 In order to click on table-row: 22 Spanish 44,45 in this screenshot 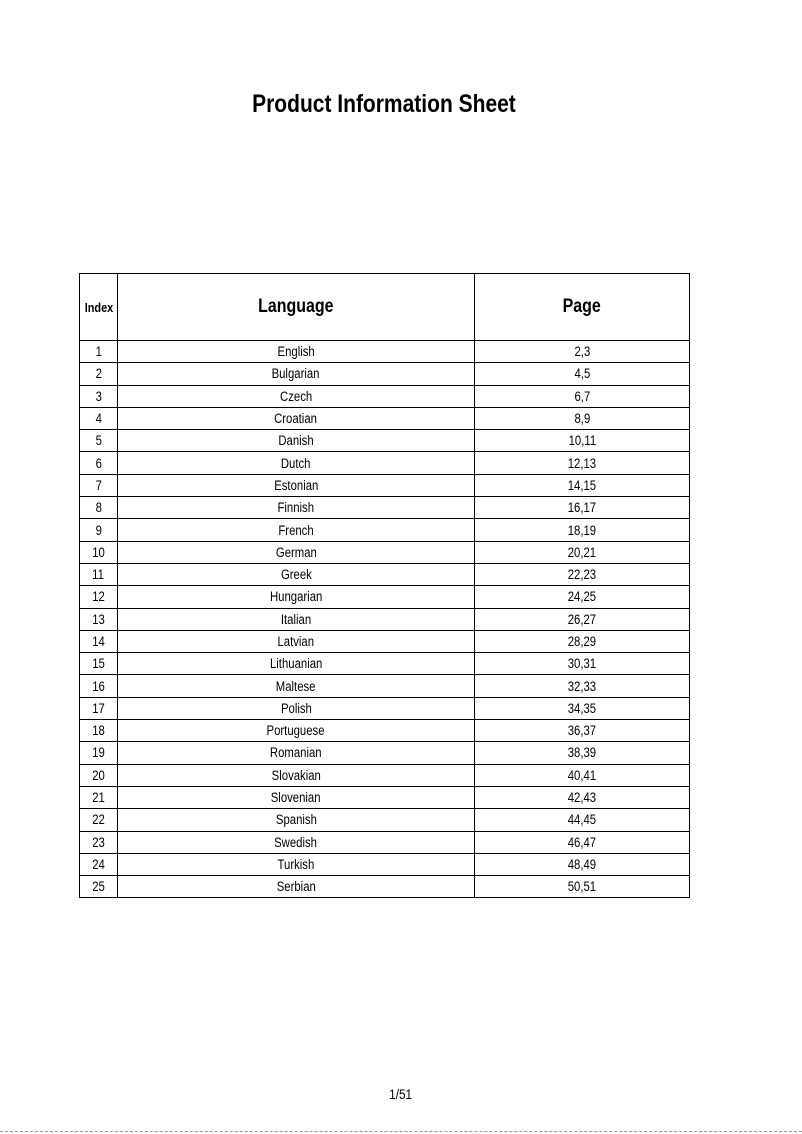, I will do `click(384, 820)`.